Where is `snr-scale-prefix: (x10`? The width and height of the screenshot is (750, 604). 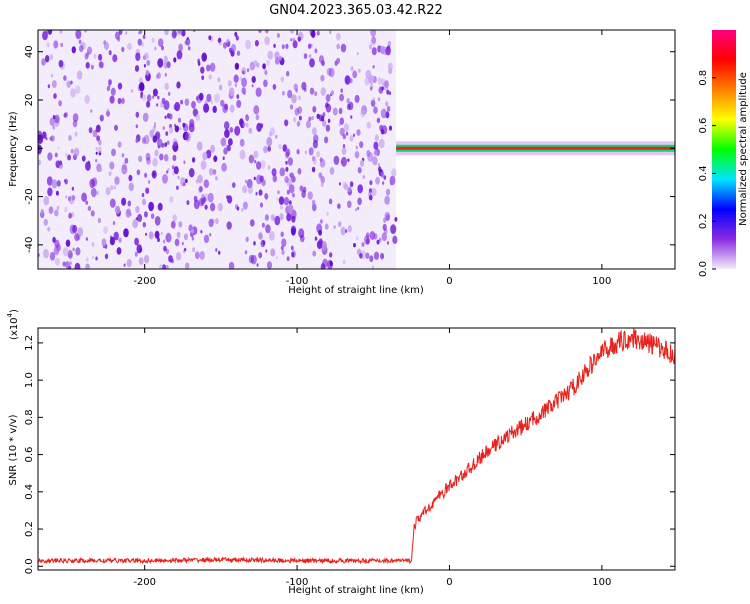
snr-scale-prefix: (x10 is located at coordinates (14, 328).